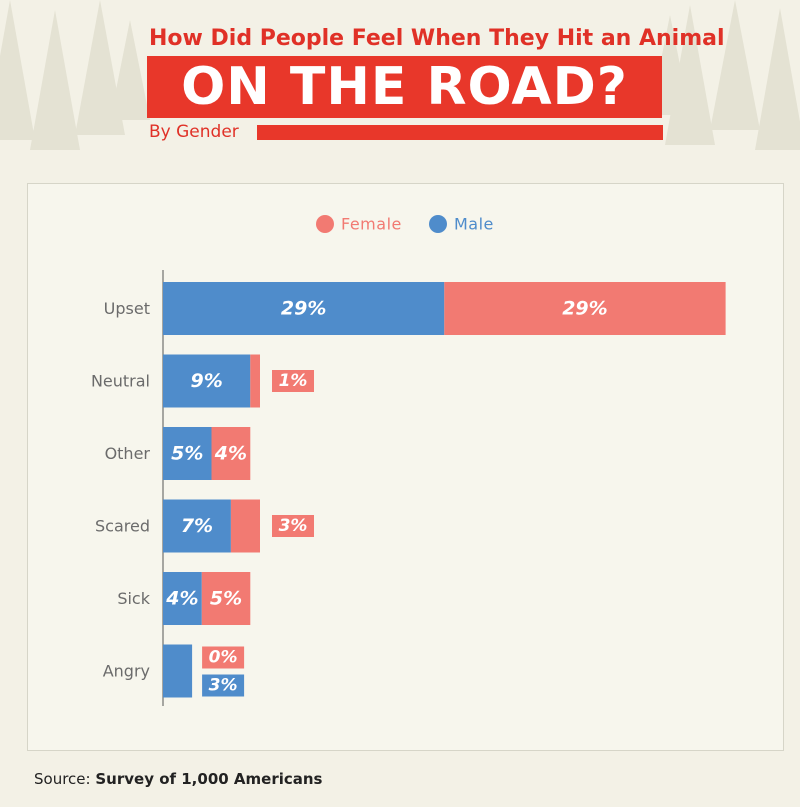  Describe the element at coordinates (126, 671) in the screenshot. I see `category-label: Angry` at that location.